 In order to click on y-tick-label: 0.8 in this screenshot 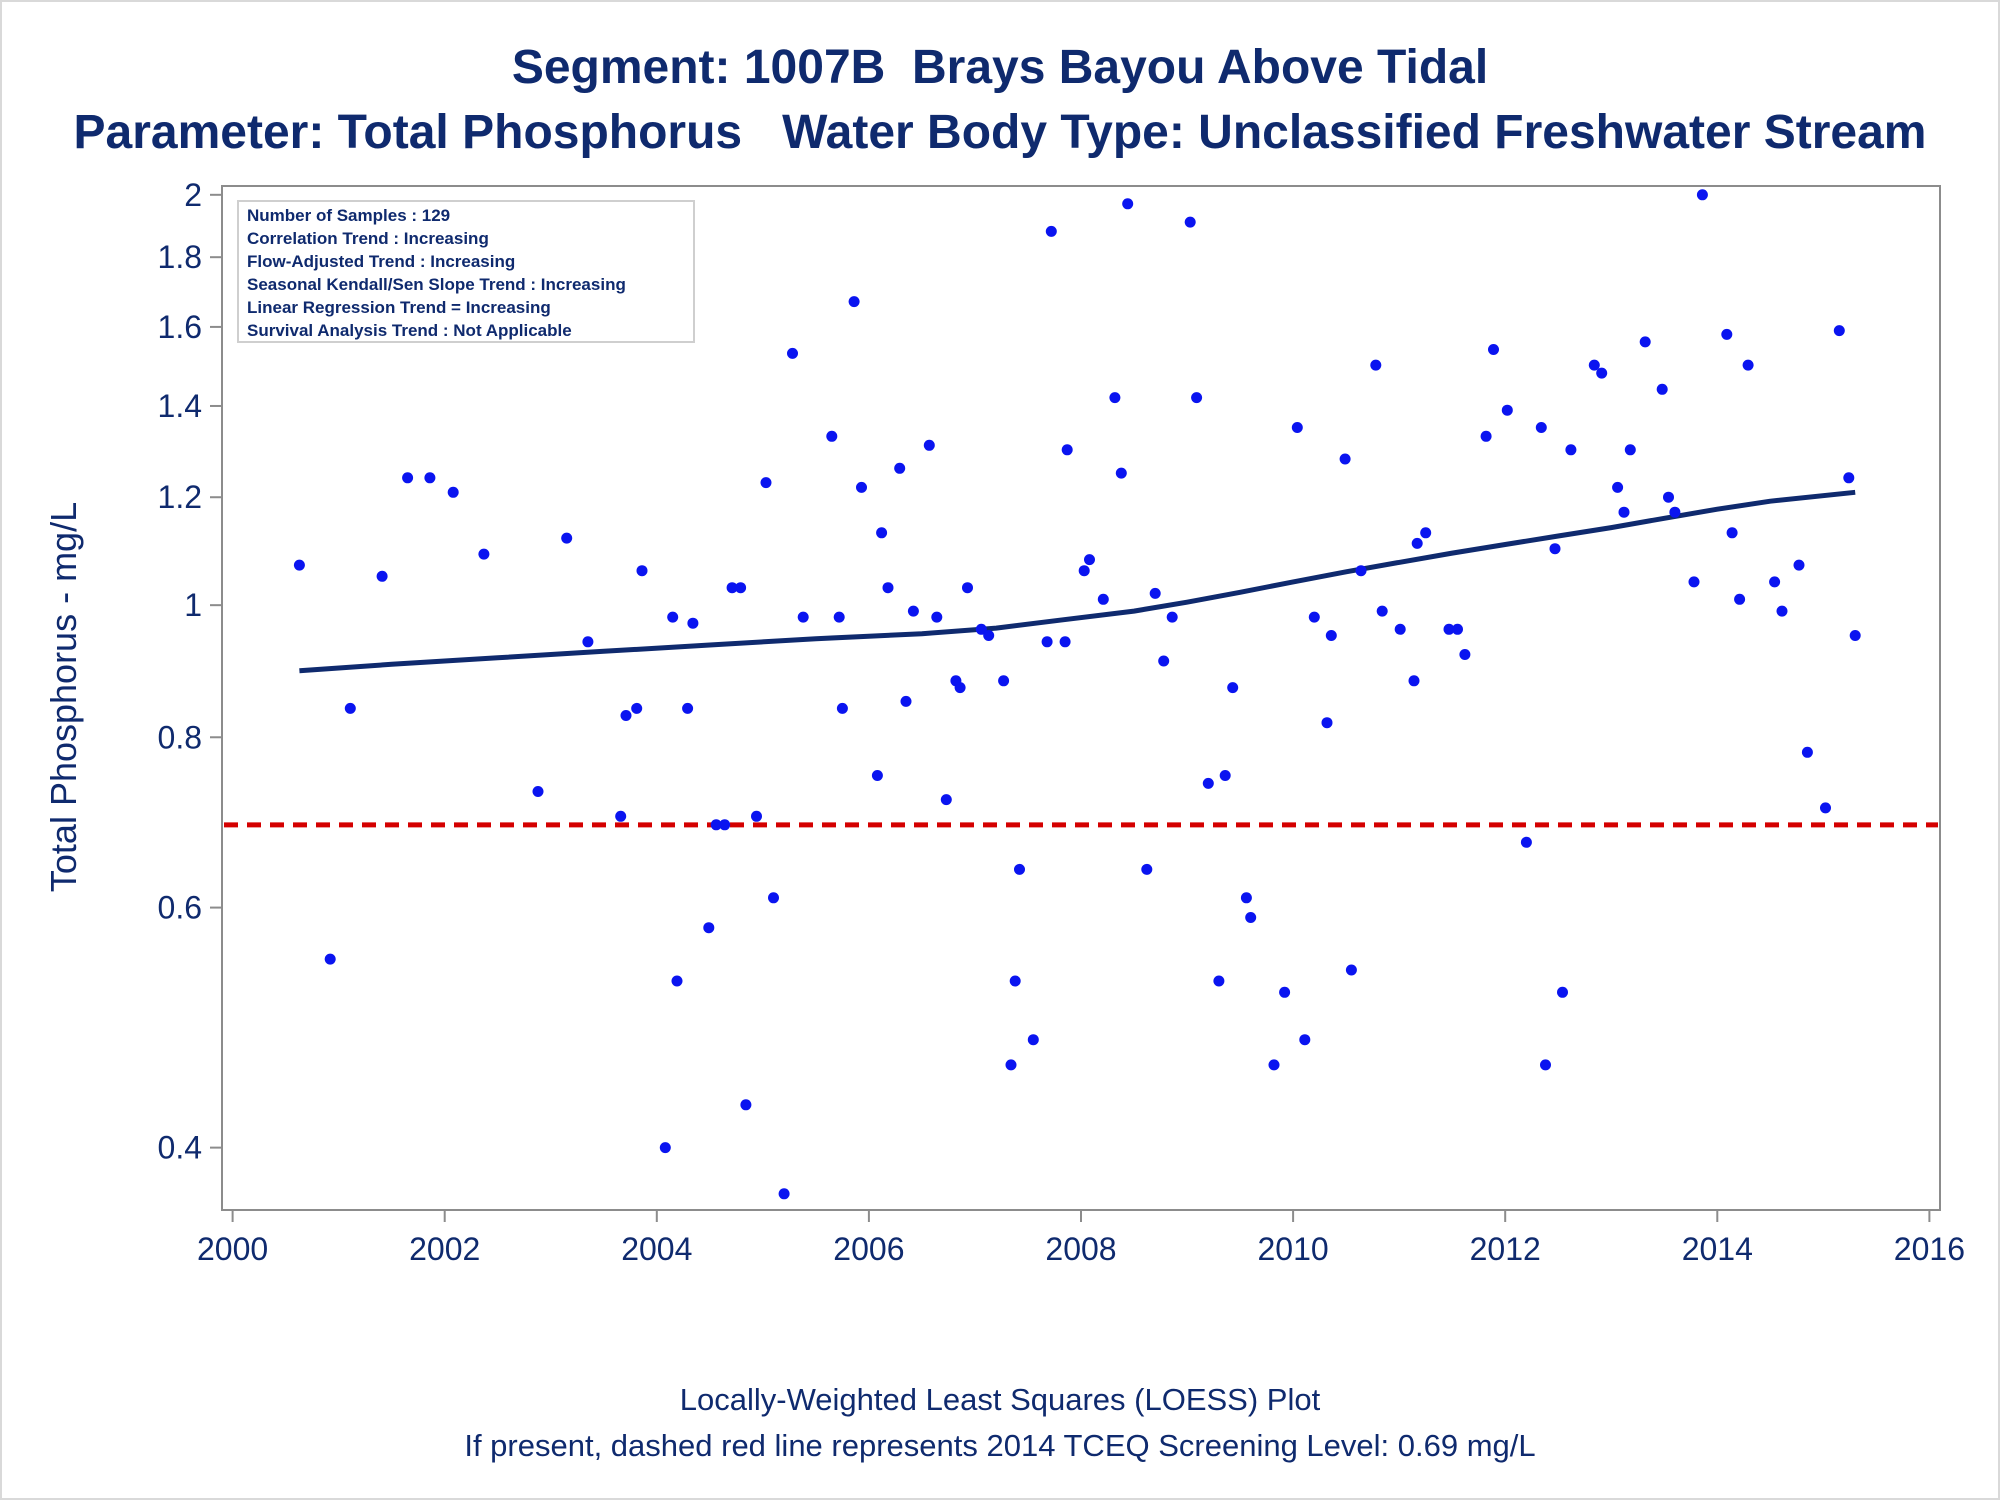, I will do `click(180, 737)`.